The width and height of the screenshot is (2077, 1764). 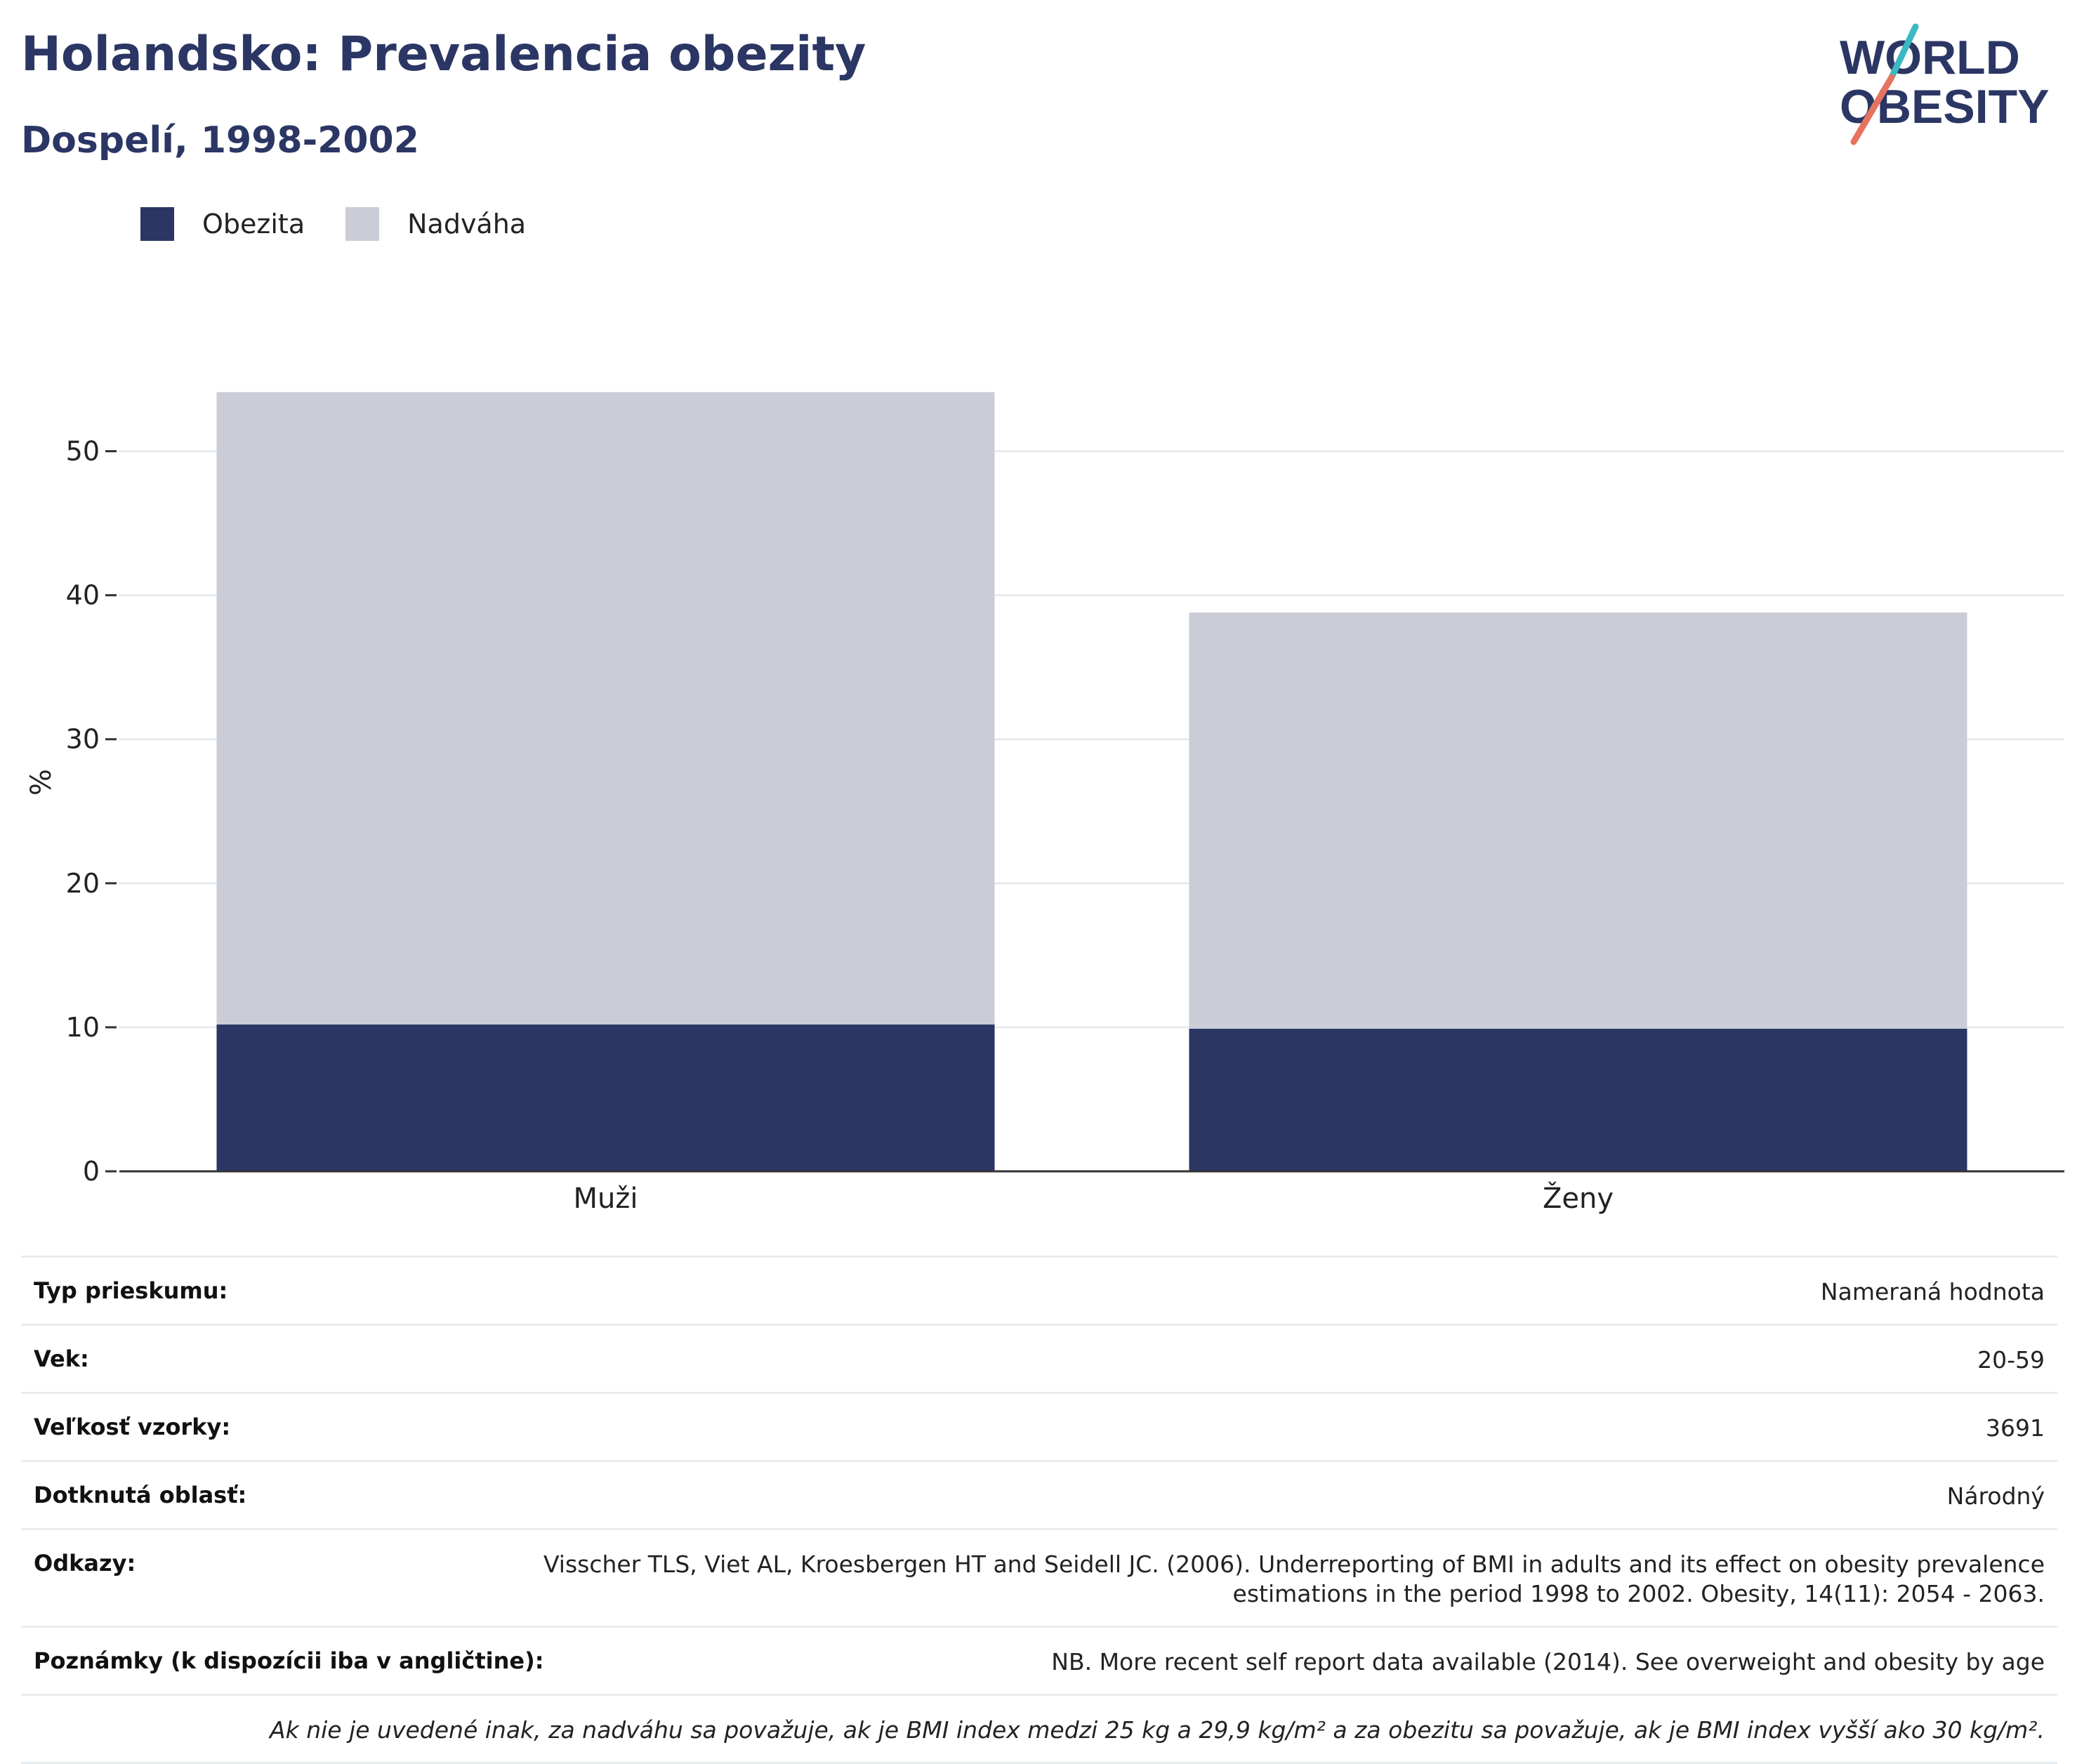 What do you see at coordinates (41, 782) in the screenshot?
I see `y-axis-label: %` at bounding box center [41, 782].